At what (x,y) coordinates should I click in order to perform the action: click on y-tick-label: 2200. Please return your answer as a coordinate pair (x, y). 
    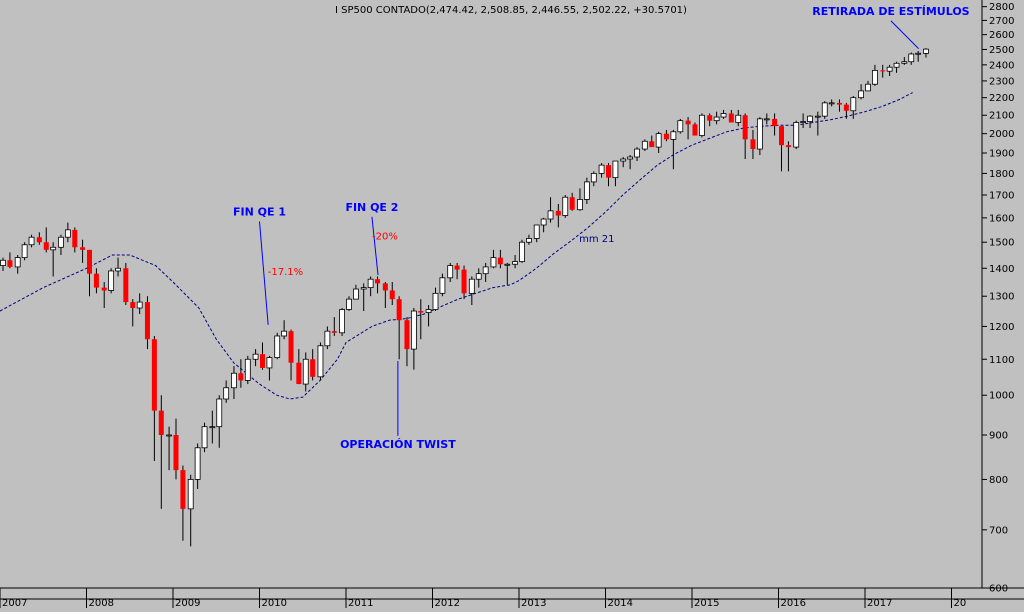
    Looking at the image, I should click on (1001, 98).